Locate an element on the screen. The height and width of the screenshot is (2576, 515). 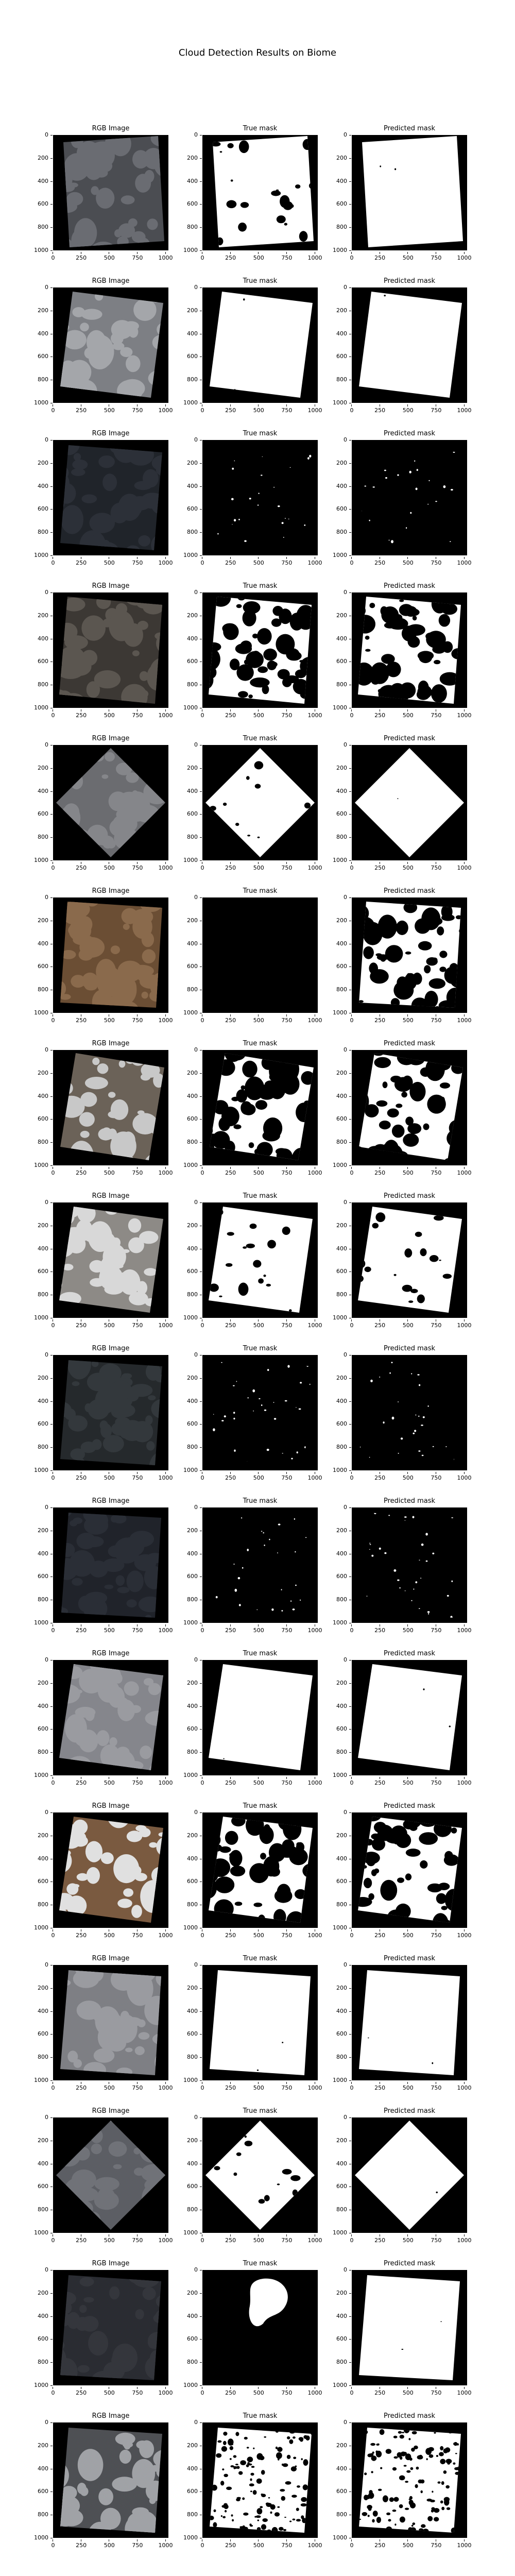
rgb-image-image is located at coordinates (110, 193).